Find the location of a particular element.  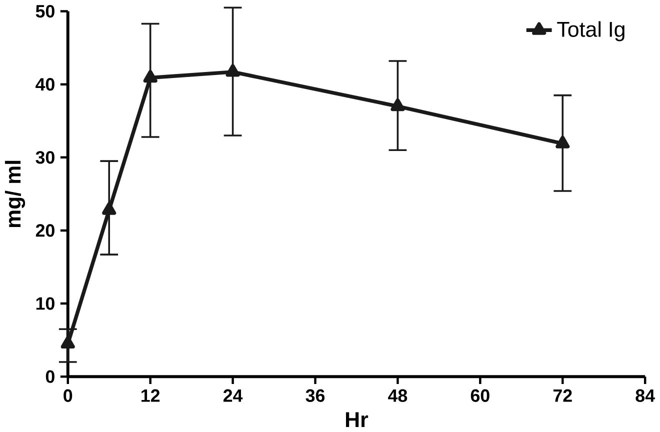

x-tick-label: 36 is located at coordinates (315, 395).